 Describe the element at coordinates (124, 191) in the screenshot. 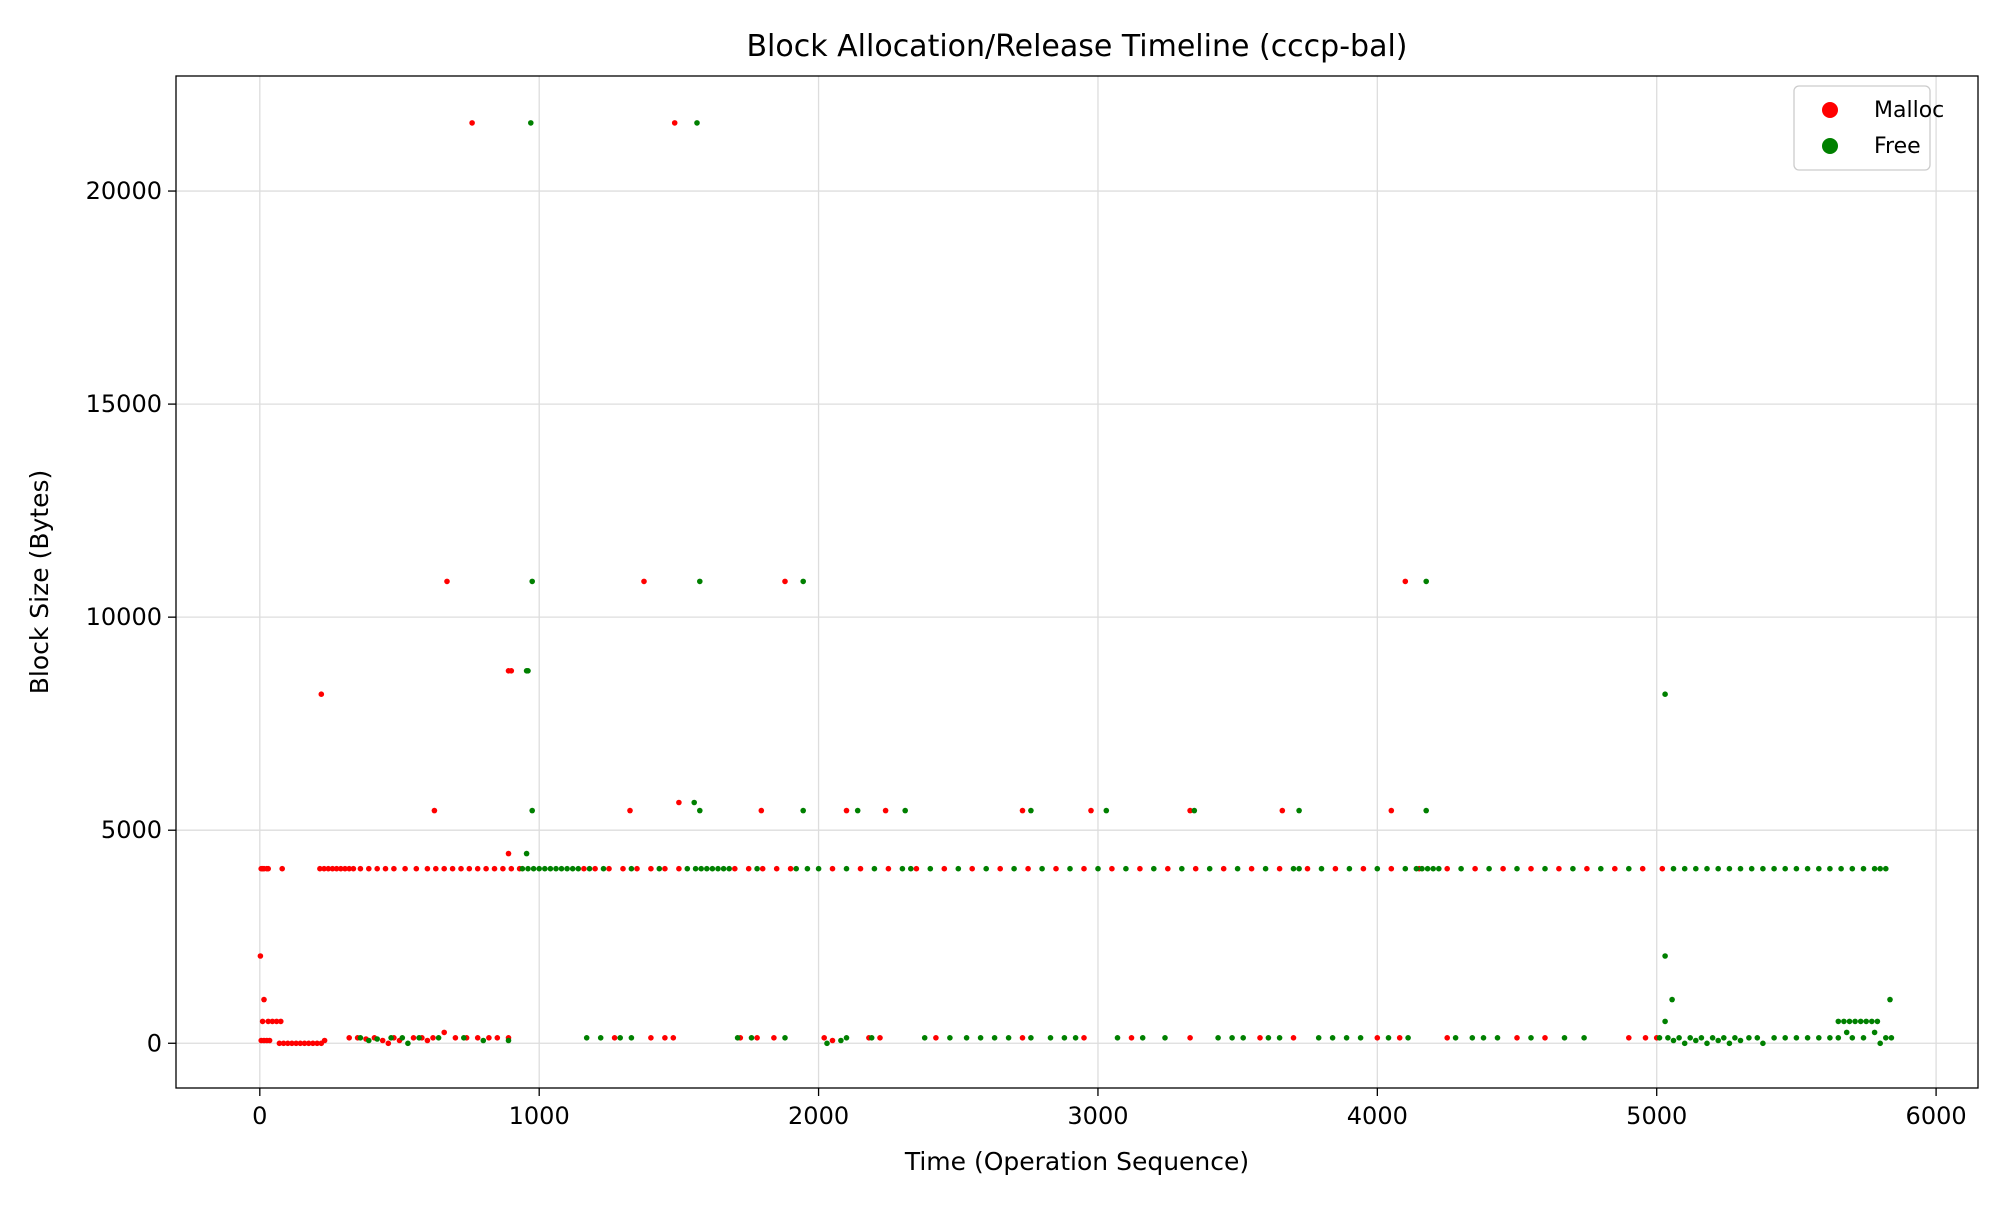

I see `y-tick-label: 20000` at that location.